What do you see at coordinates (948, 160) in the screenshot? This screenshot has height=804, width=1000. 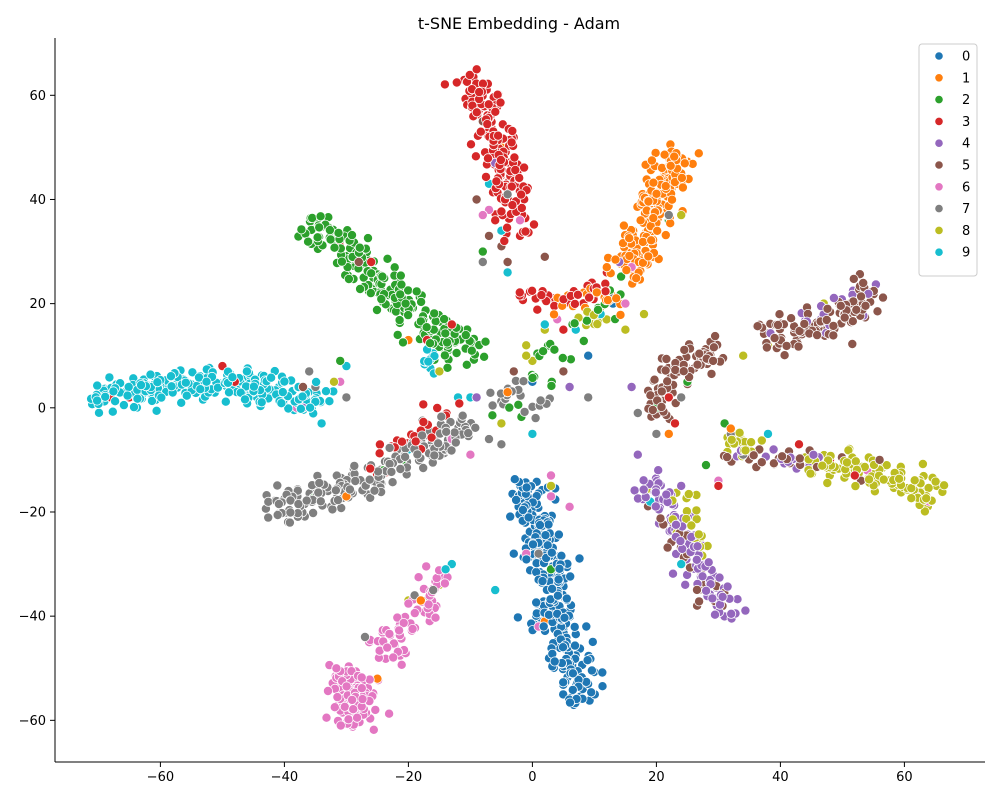 I see `legend: 0 1 2 3 4 5 6 7 8 9` at bounding box center [948, 160].